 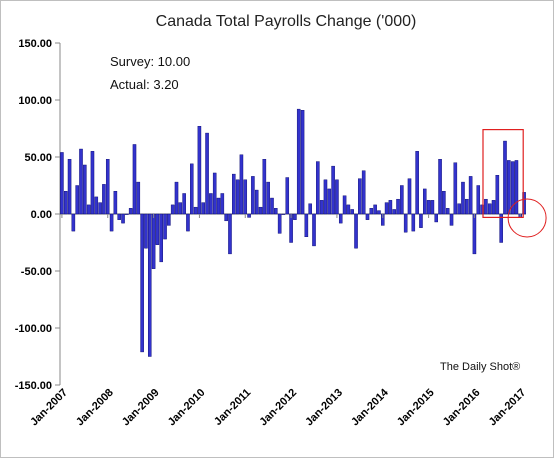 What do you see at coordinates (36, 272) in the screenshot?
I see `y-tick-label: -50.00` at bounding box center [36, 272].